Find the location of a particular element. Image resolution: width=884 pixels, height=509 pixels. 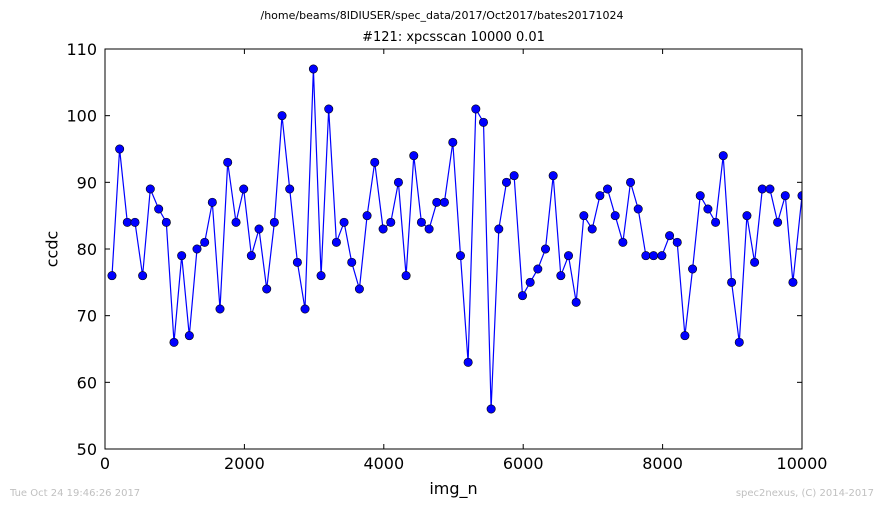

y-tick-label: 110 is located at coordinates (81, 49).